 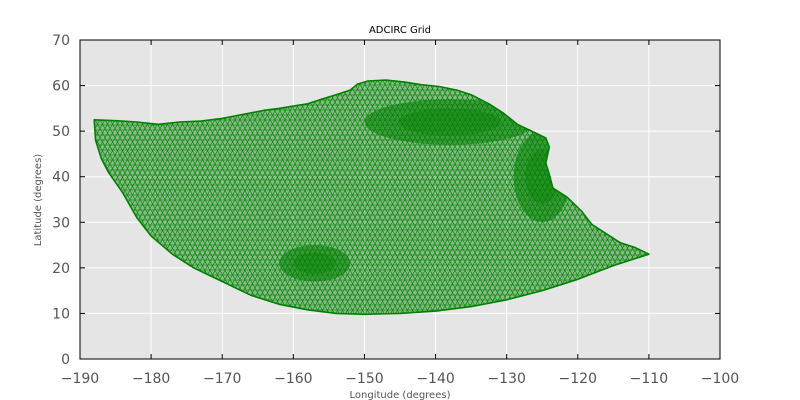 I want to click on y-tick-label: 20, so click(x=61, y=269).